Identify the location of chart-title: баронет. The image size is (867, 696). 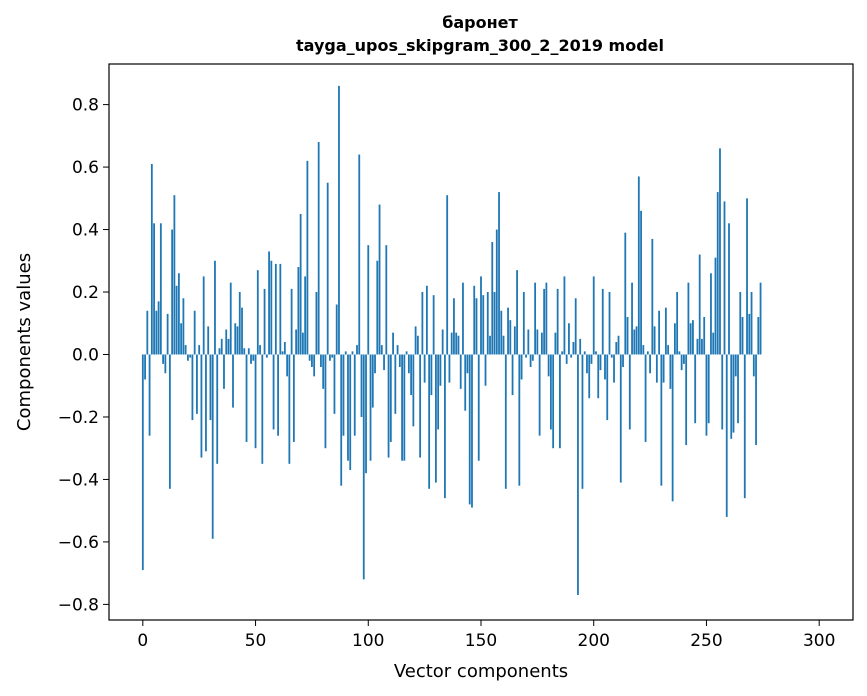
(480, 22).